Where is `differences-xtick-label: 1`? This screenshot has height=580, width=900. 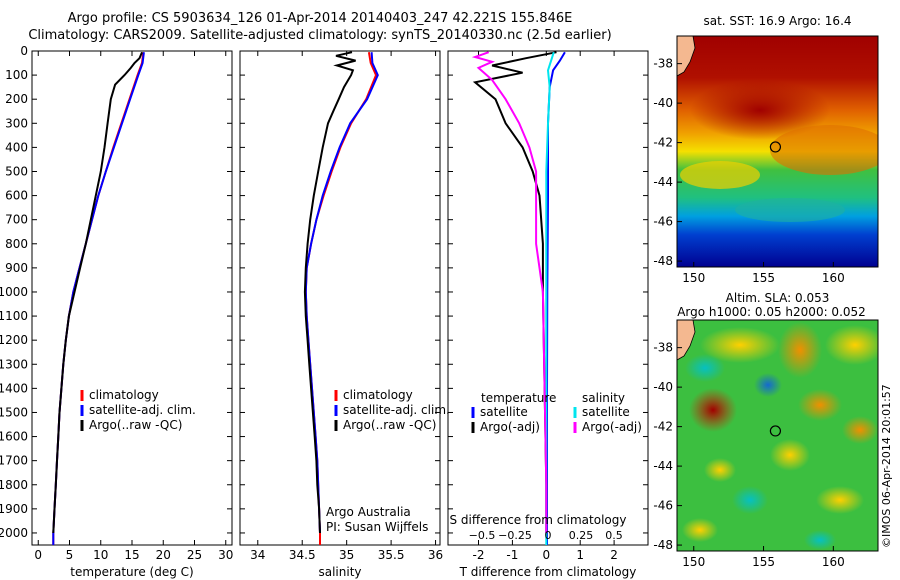
differences-xtick-label: 1 is located at coordinates (580, 555).